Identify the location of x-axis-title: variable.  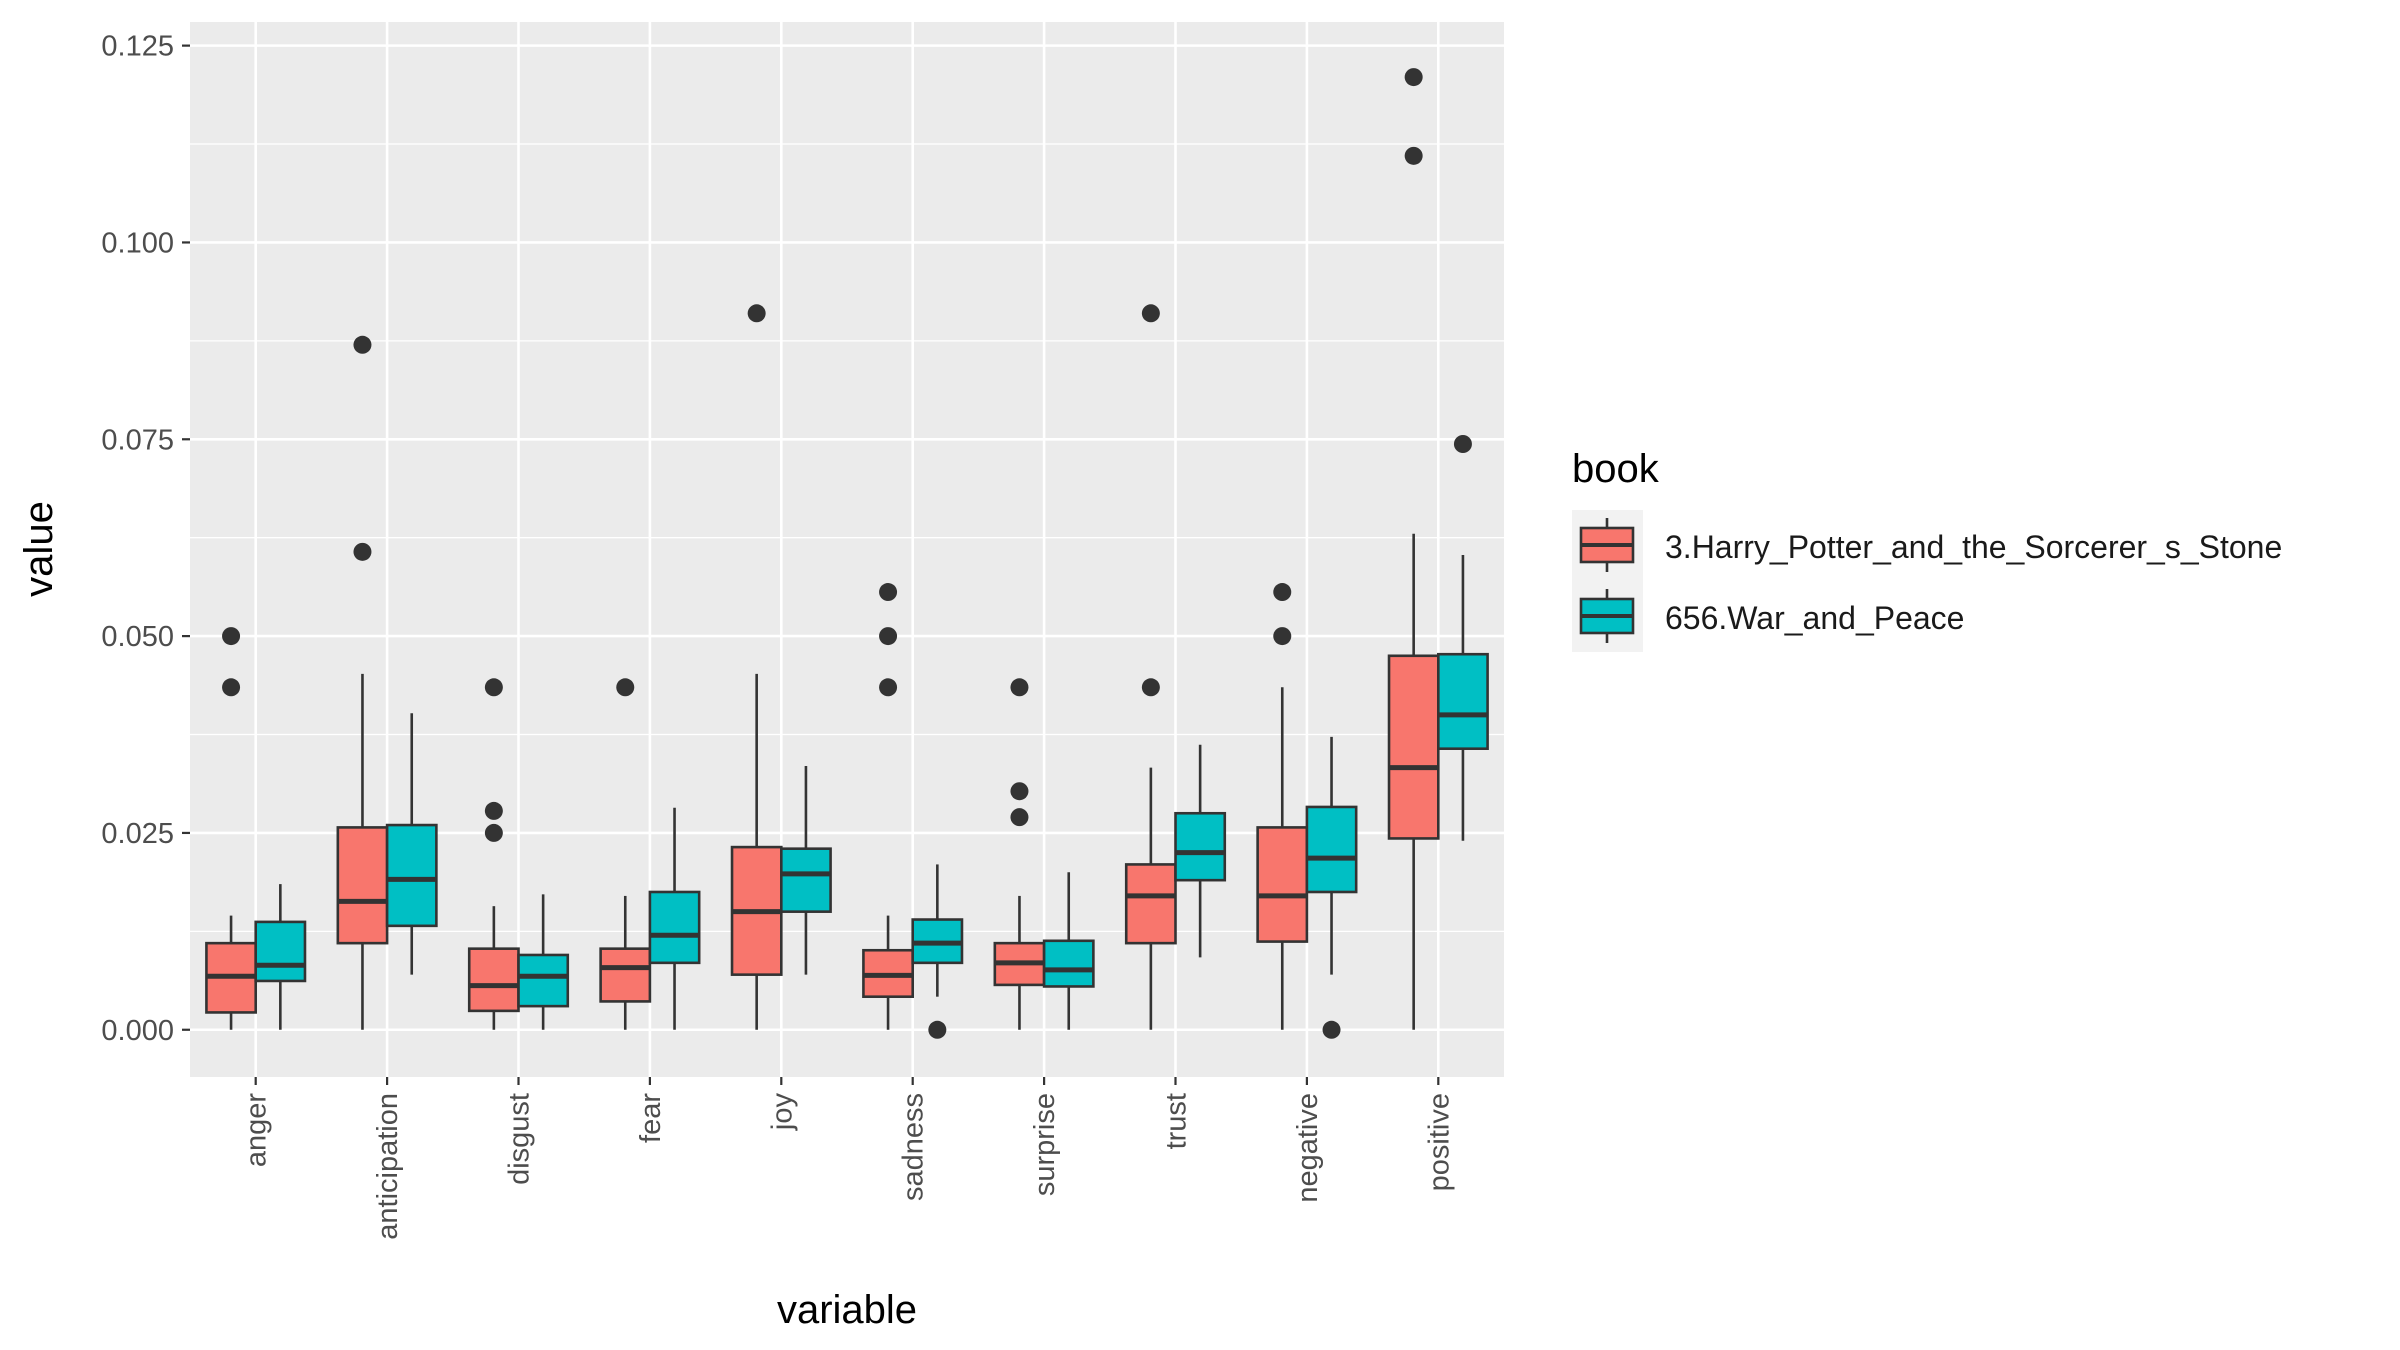
(847, 1310).